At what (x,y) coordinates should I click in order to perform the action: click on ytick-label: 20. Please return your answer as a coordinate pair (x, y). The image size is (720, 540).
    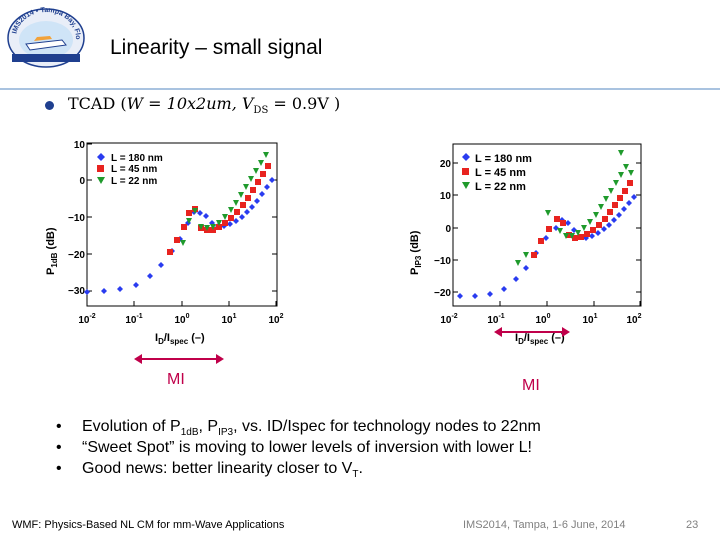
    Looking at the image, I should click on (446, 164).